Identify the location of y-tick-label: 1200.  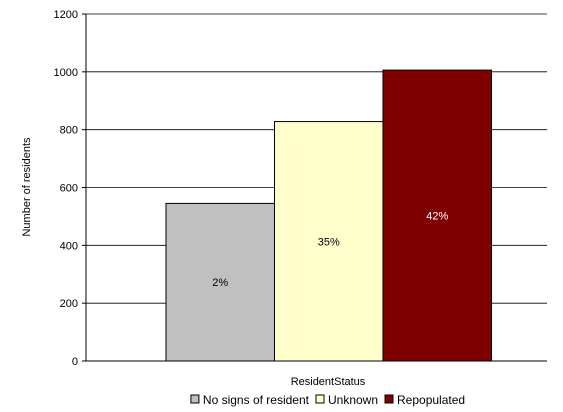
(66, 15).